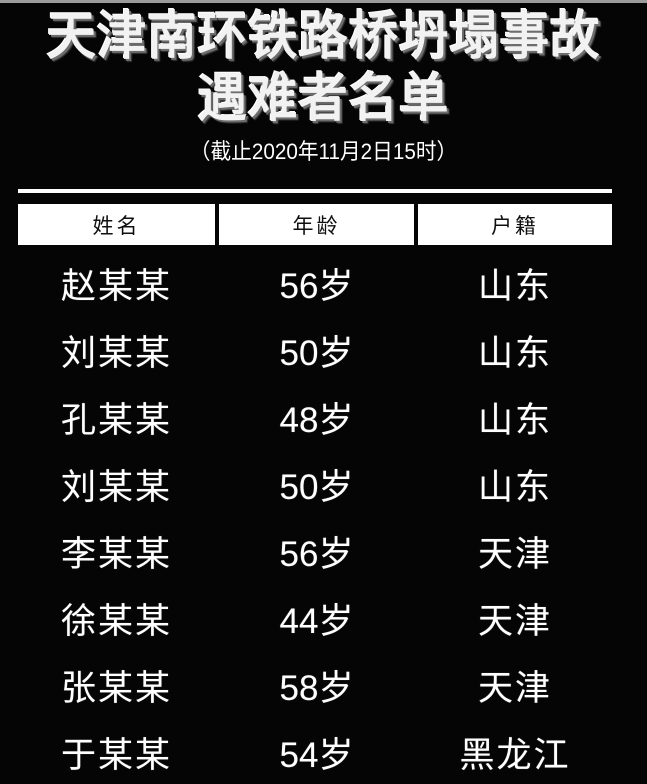 The height and width of the screenshot is (784, 647). What do you see at coordinates (116, 224) in the screenshot?
I see `column-header-name: 姓名` at bounding box center [116, 224].